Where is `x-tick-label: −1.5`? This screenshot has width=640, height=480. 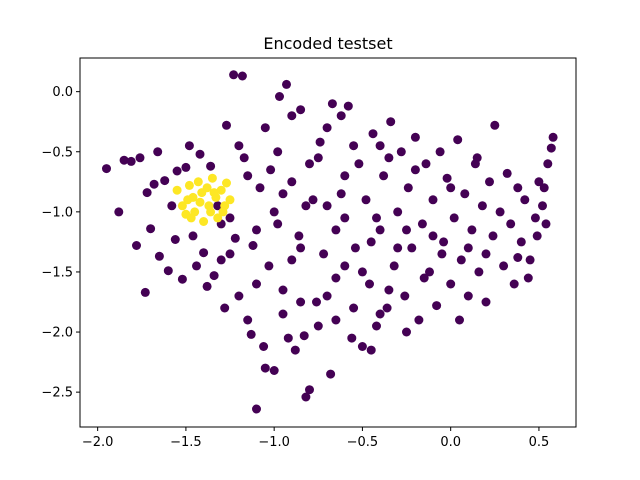 x-tick-label: −1.5 is located at coordinates (186, 442).